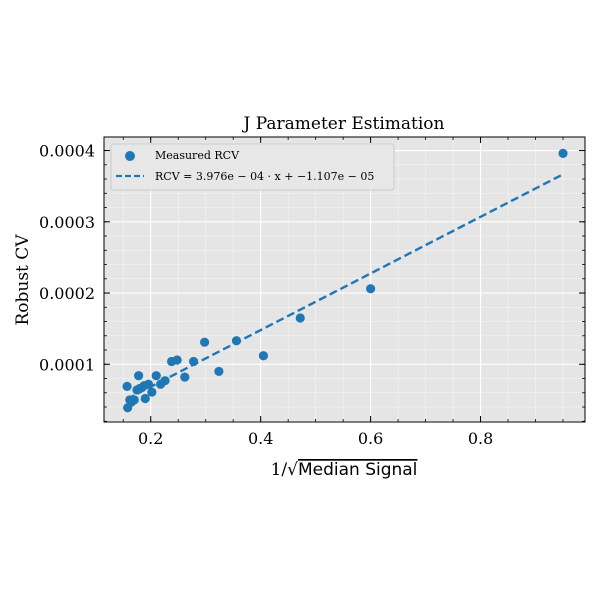 The height and width of the screenshot is (600, 600). Describe the element at coordinates (67, 151) in the screenshot. I see `y-tick-label: 0.0004` at that location.